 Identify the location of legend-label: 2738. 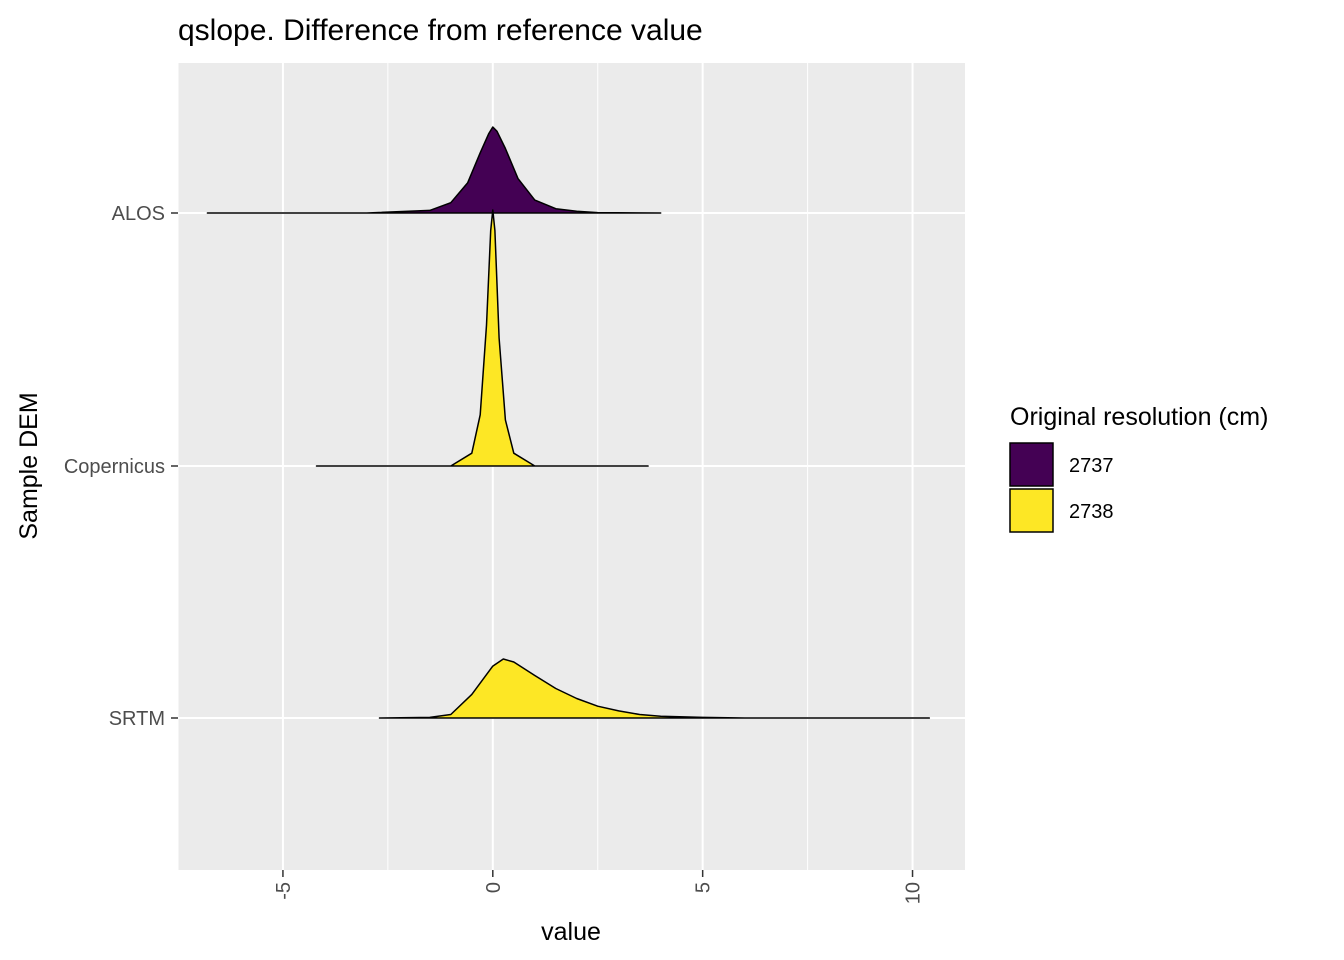
(1091, 512).